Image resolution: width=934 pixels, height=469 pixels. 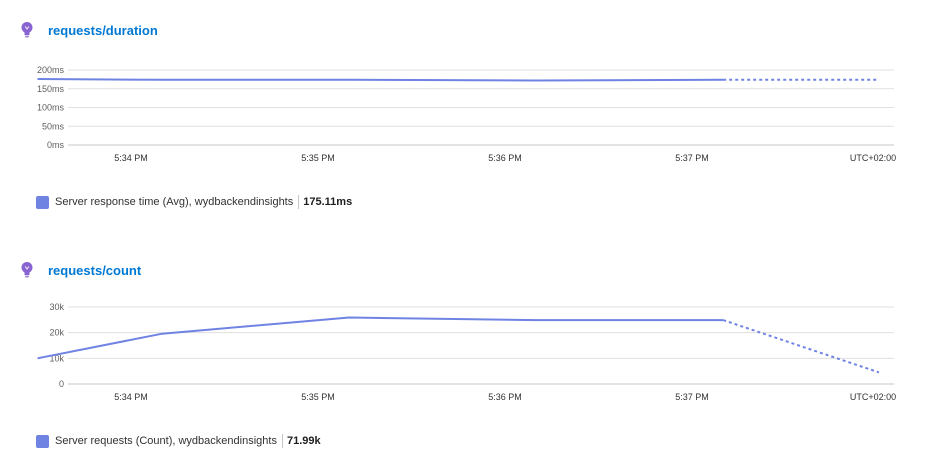 I want to click on duration-panel-header: requests/duration, so click(x=89, y=30).